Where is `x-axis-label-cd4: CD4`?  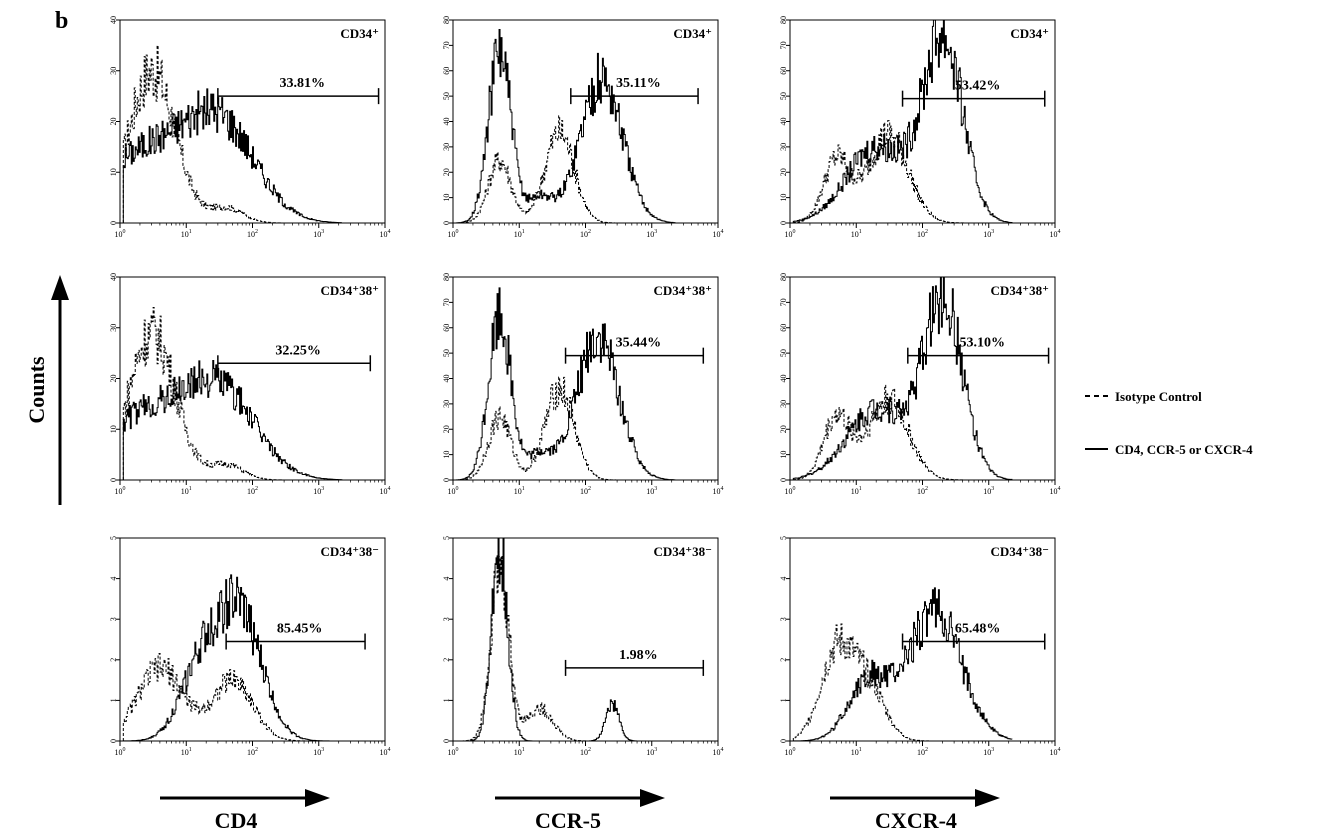
x-axis-label-cd4: CD4 is located at coordinates (236, 820).